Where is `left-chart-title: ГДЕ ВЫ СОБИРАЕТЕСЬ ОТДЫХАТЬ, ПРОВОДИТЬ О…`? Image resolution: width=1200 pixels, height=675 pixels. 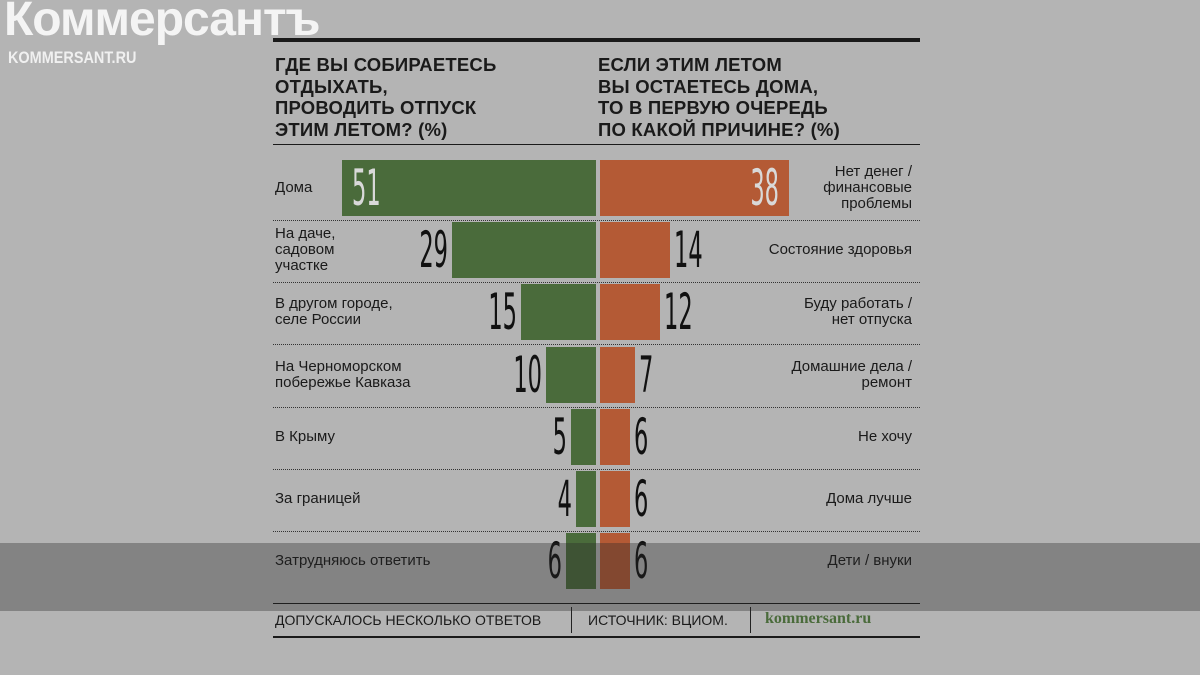
left-chart-title: ГДЕ ВЫ СОБИРАЕТЕСЬ ОТДЫХАТЬ, ПРОВОДИТЬ О… is located at coordinates (386, 97).